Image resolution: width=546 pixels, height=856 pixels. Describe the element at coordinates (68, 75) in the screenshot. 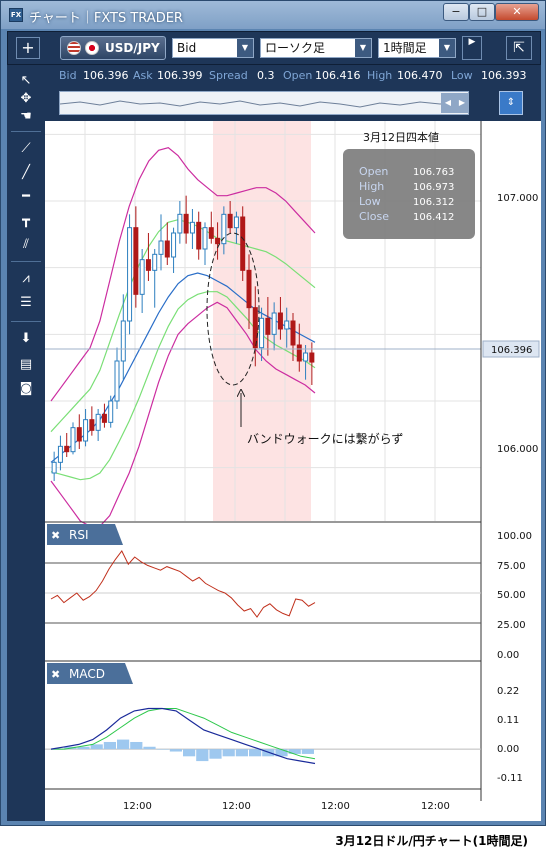

I see `bid-label: Bid` at that location.